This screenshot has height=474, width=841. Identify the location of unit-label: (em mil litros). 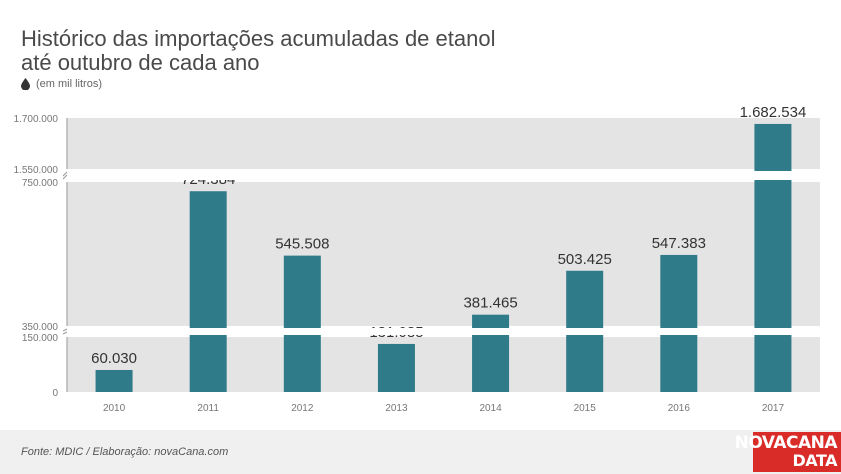
(61, 84).